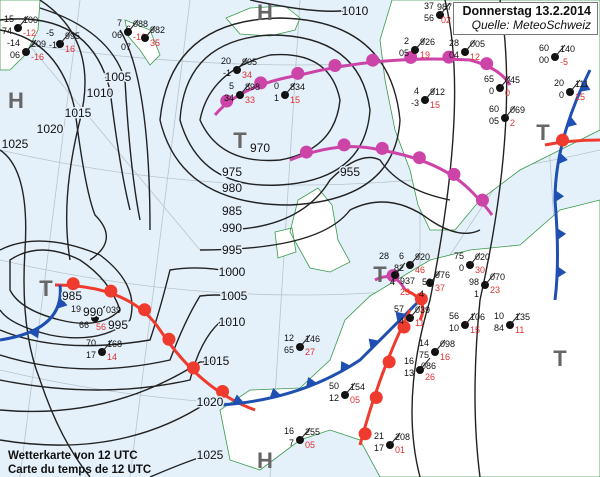  What do you see at coordinates (399, 268) in the screenshot?
I see `station-weather: 82` at bounding box center [399, 268].